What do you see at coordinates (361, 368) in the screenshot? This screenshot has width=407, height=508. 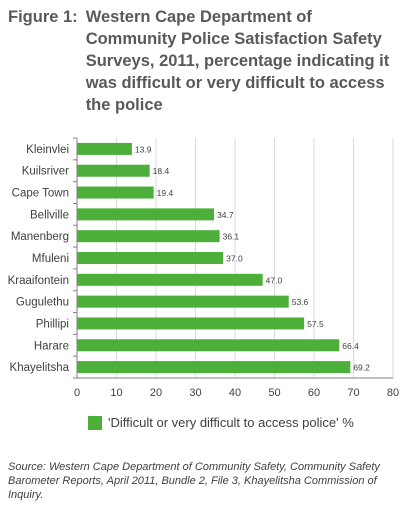 I see `value-label: 69.2` at bounding box center [361, 368].